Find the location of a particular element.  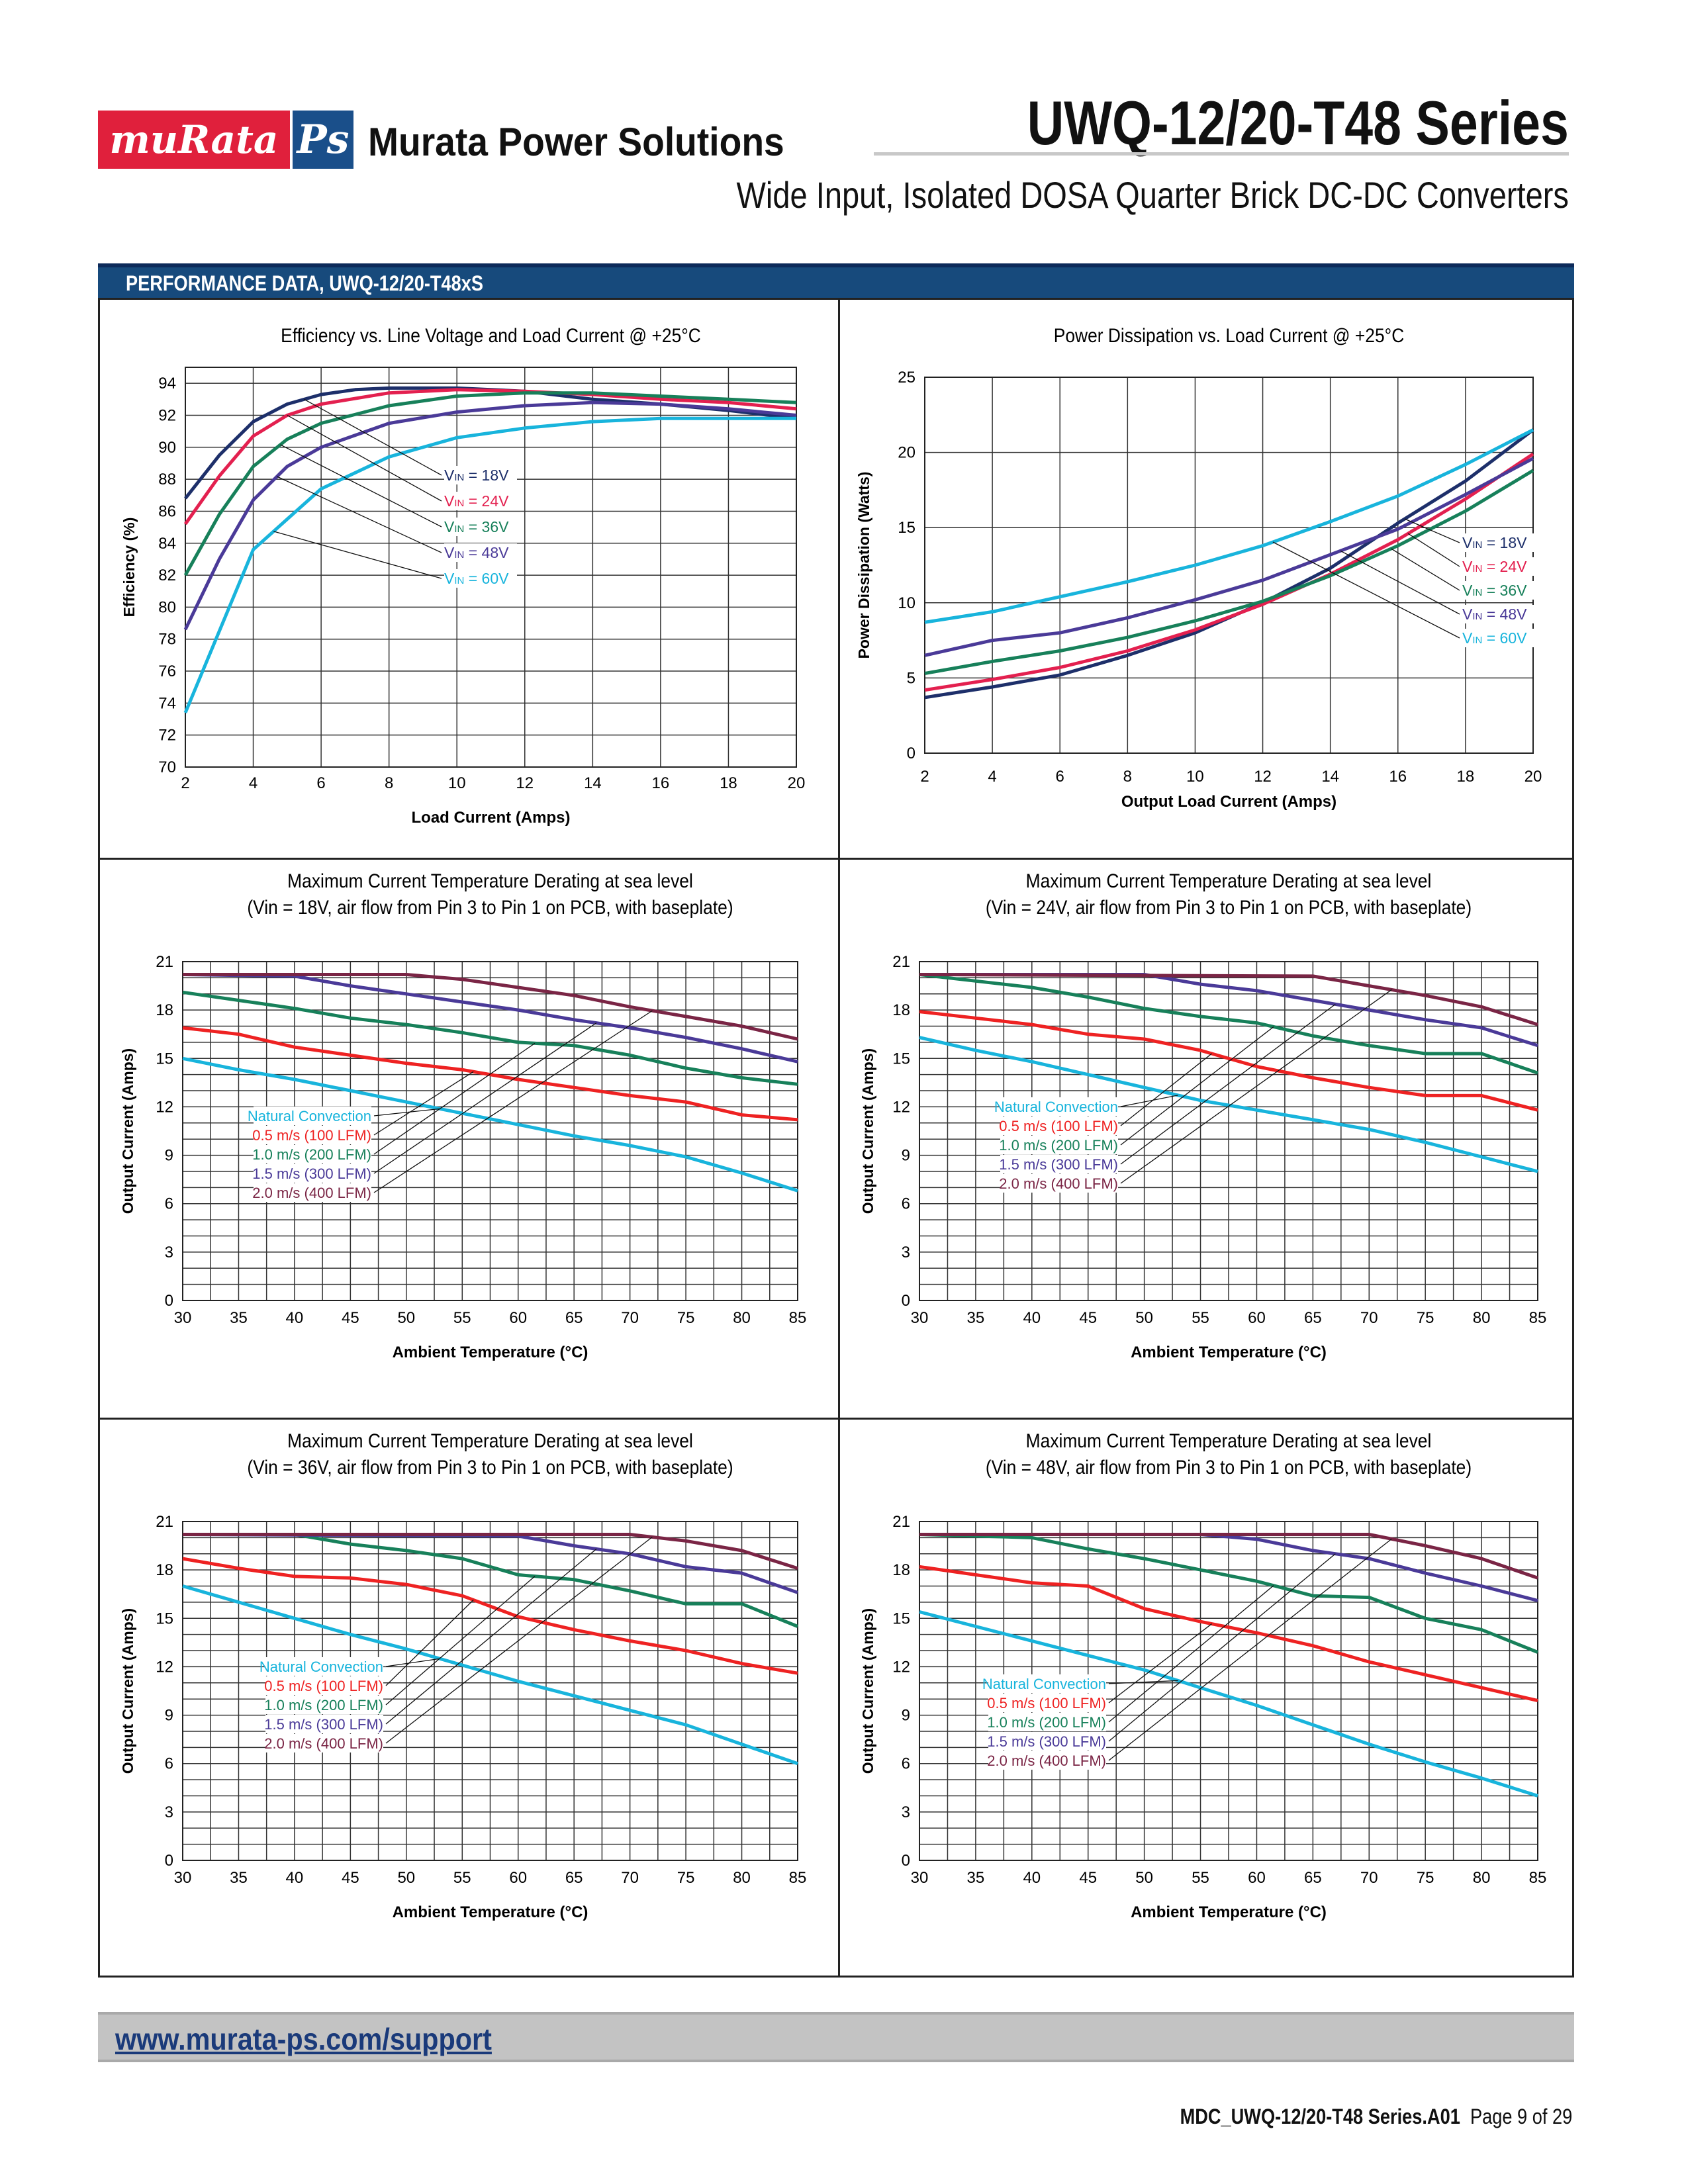

page-number: Page 9 of 29 is located at coordinates (1521, 2116).